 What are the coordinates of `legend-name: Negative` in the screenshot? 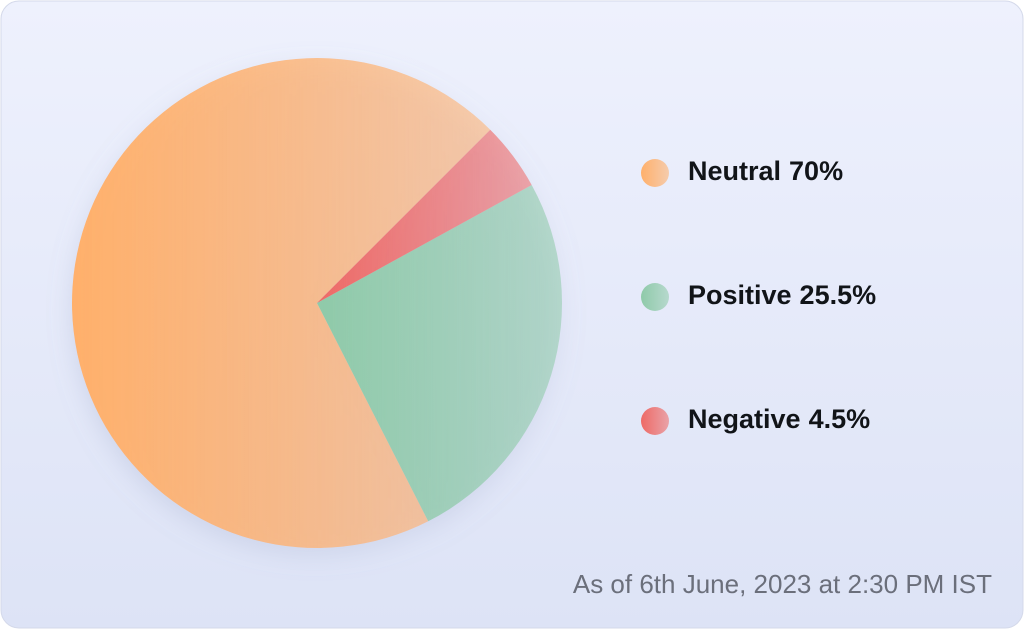 It's located at (744, 419).